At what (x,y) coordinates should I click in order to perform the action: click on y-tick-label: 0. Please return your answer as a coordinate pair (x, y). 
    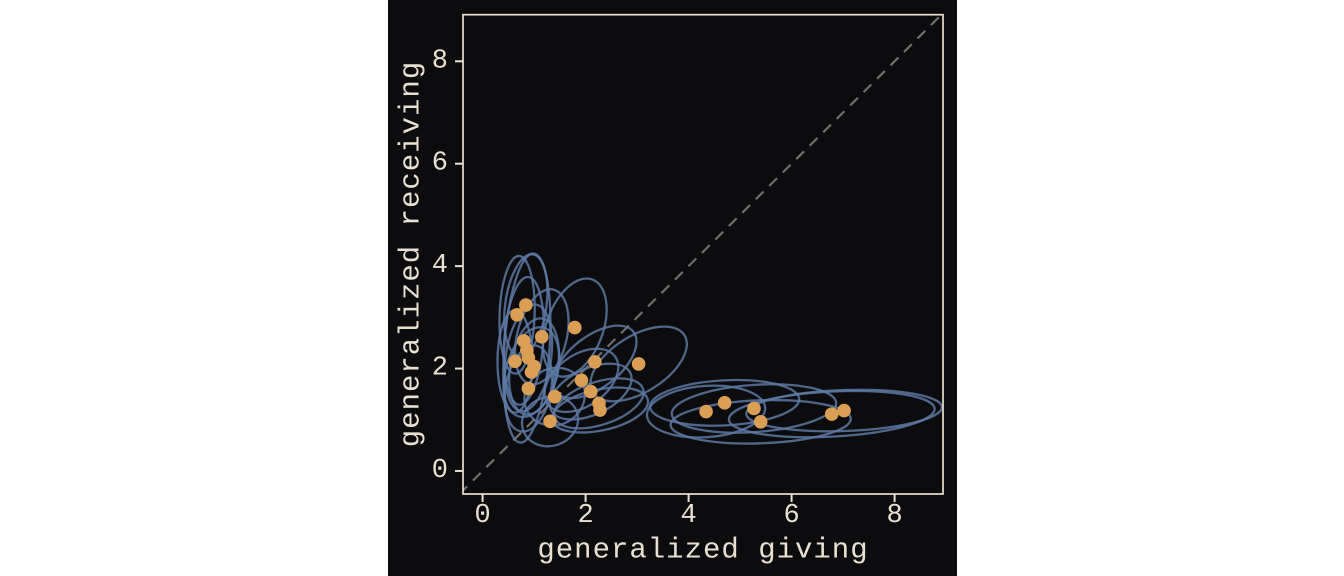
    Looking at the image, I should click on (440, 471).